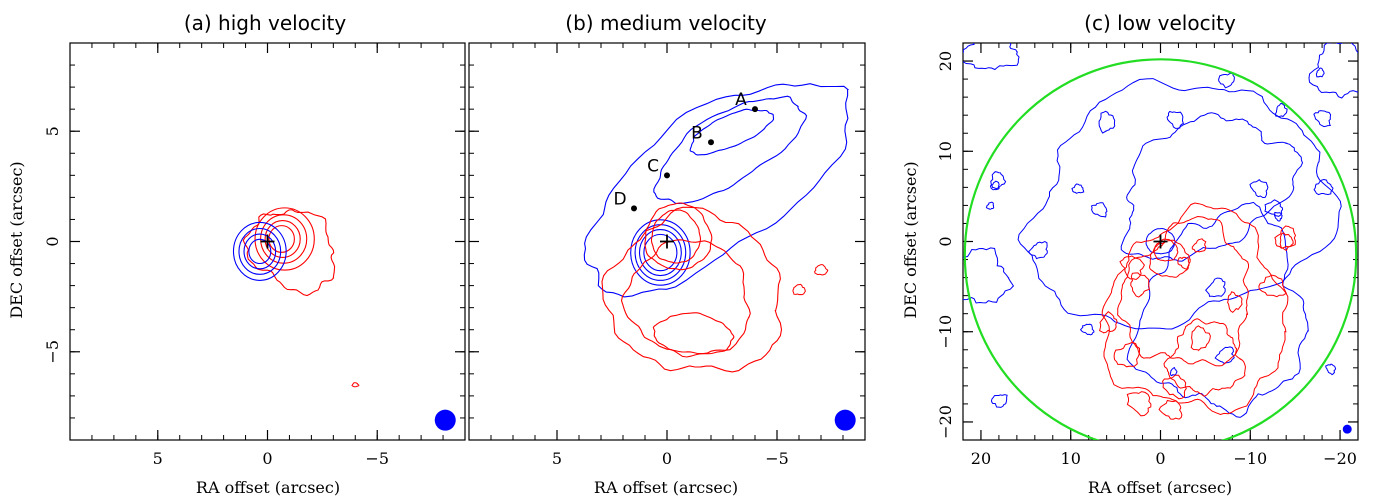 The height and width of the screenshot is (497, 1373). Describe the element at coordinates (697, 133) in the screenshot. I see `point-b-label: B` at that location.